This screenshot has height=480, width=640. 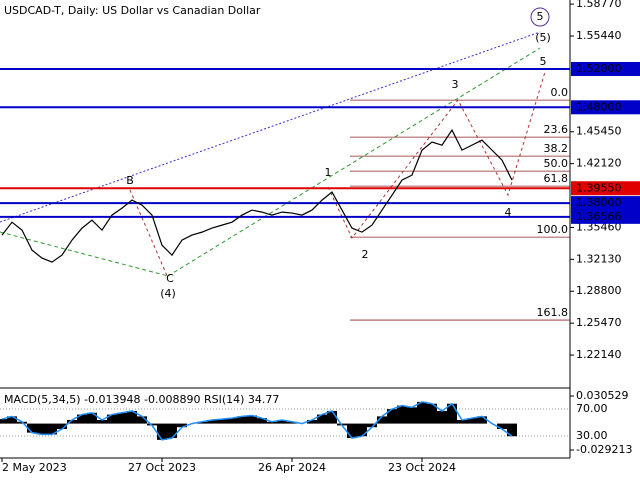 What do you see at coordinates (599, 68) in the screenshot?
I see `level-label: 1.52000` at bounding box center [599, 68].